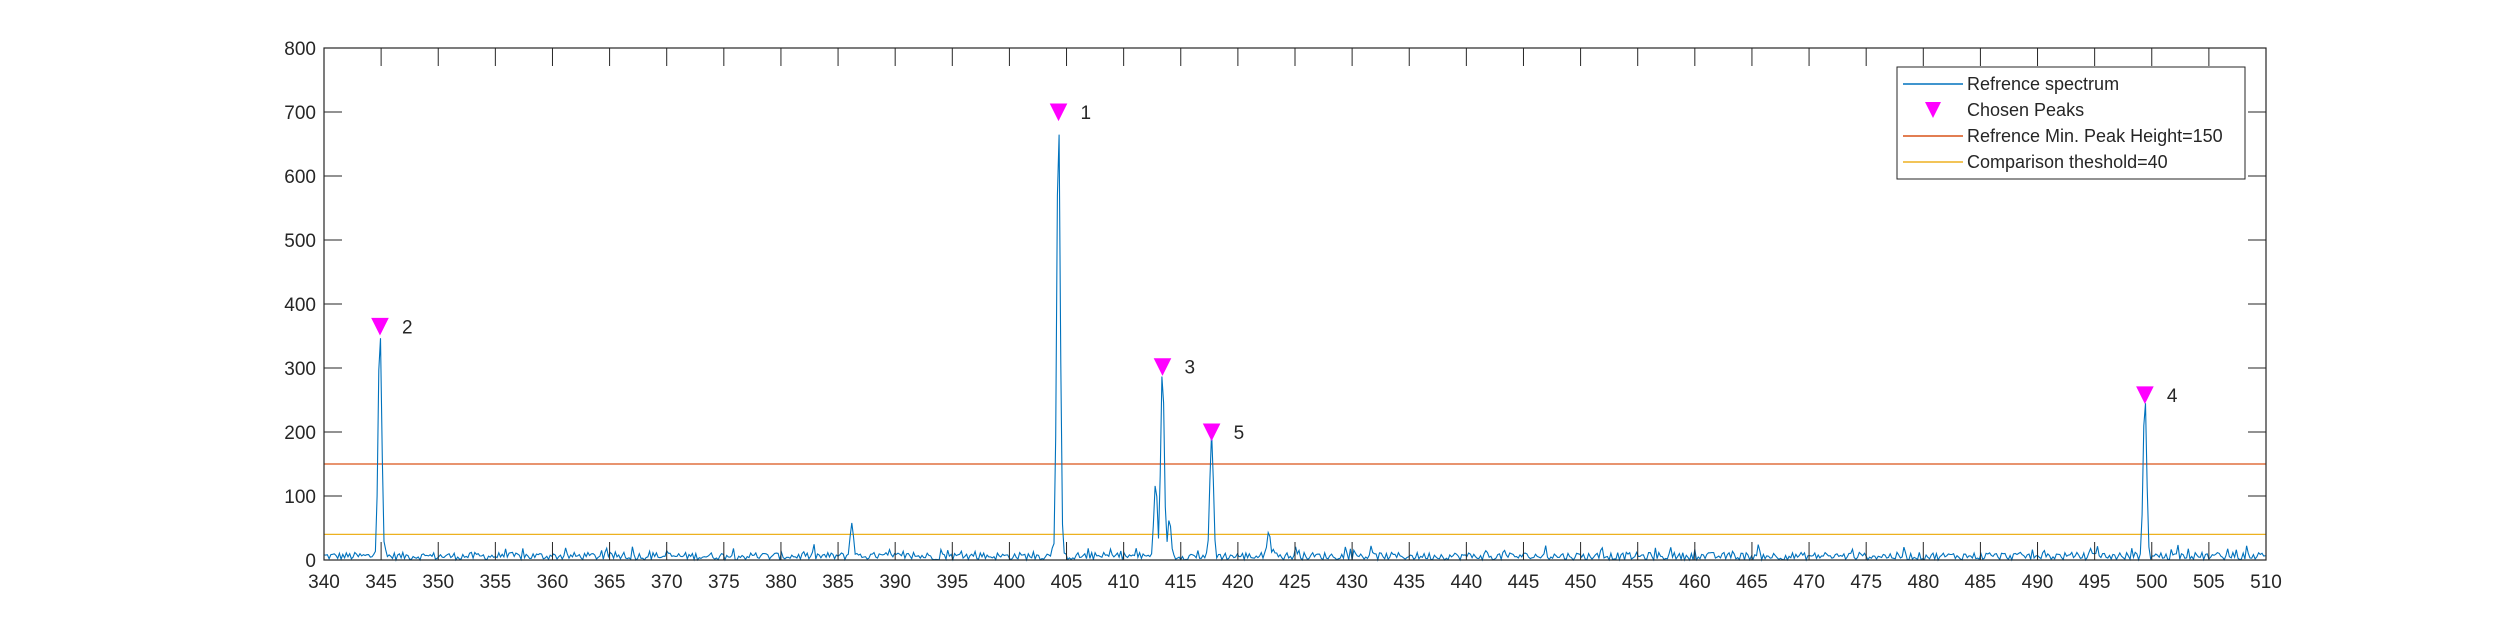  Describe the element at coordinates (300, 113) in the screenshot. I see `y-tick-label: 700` at that location.